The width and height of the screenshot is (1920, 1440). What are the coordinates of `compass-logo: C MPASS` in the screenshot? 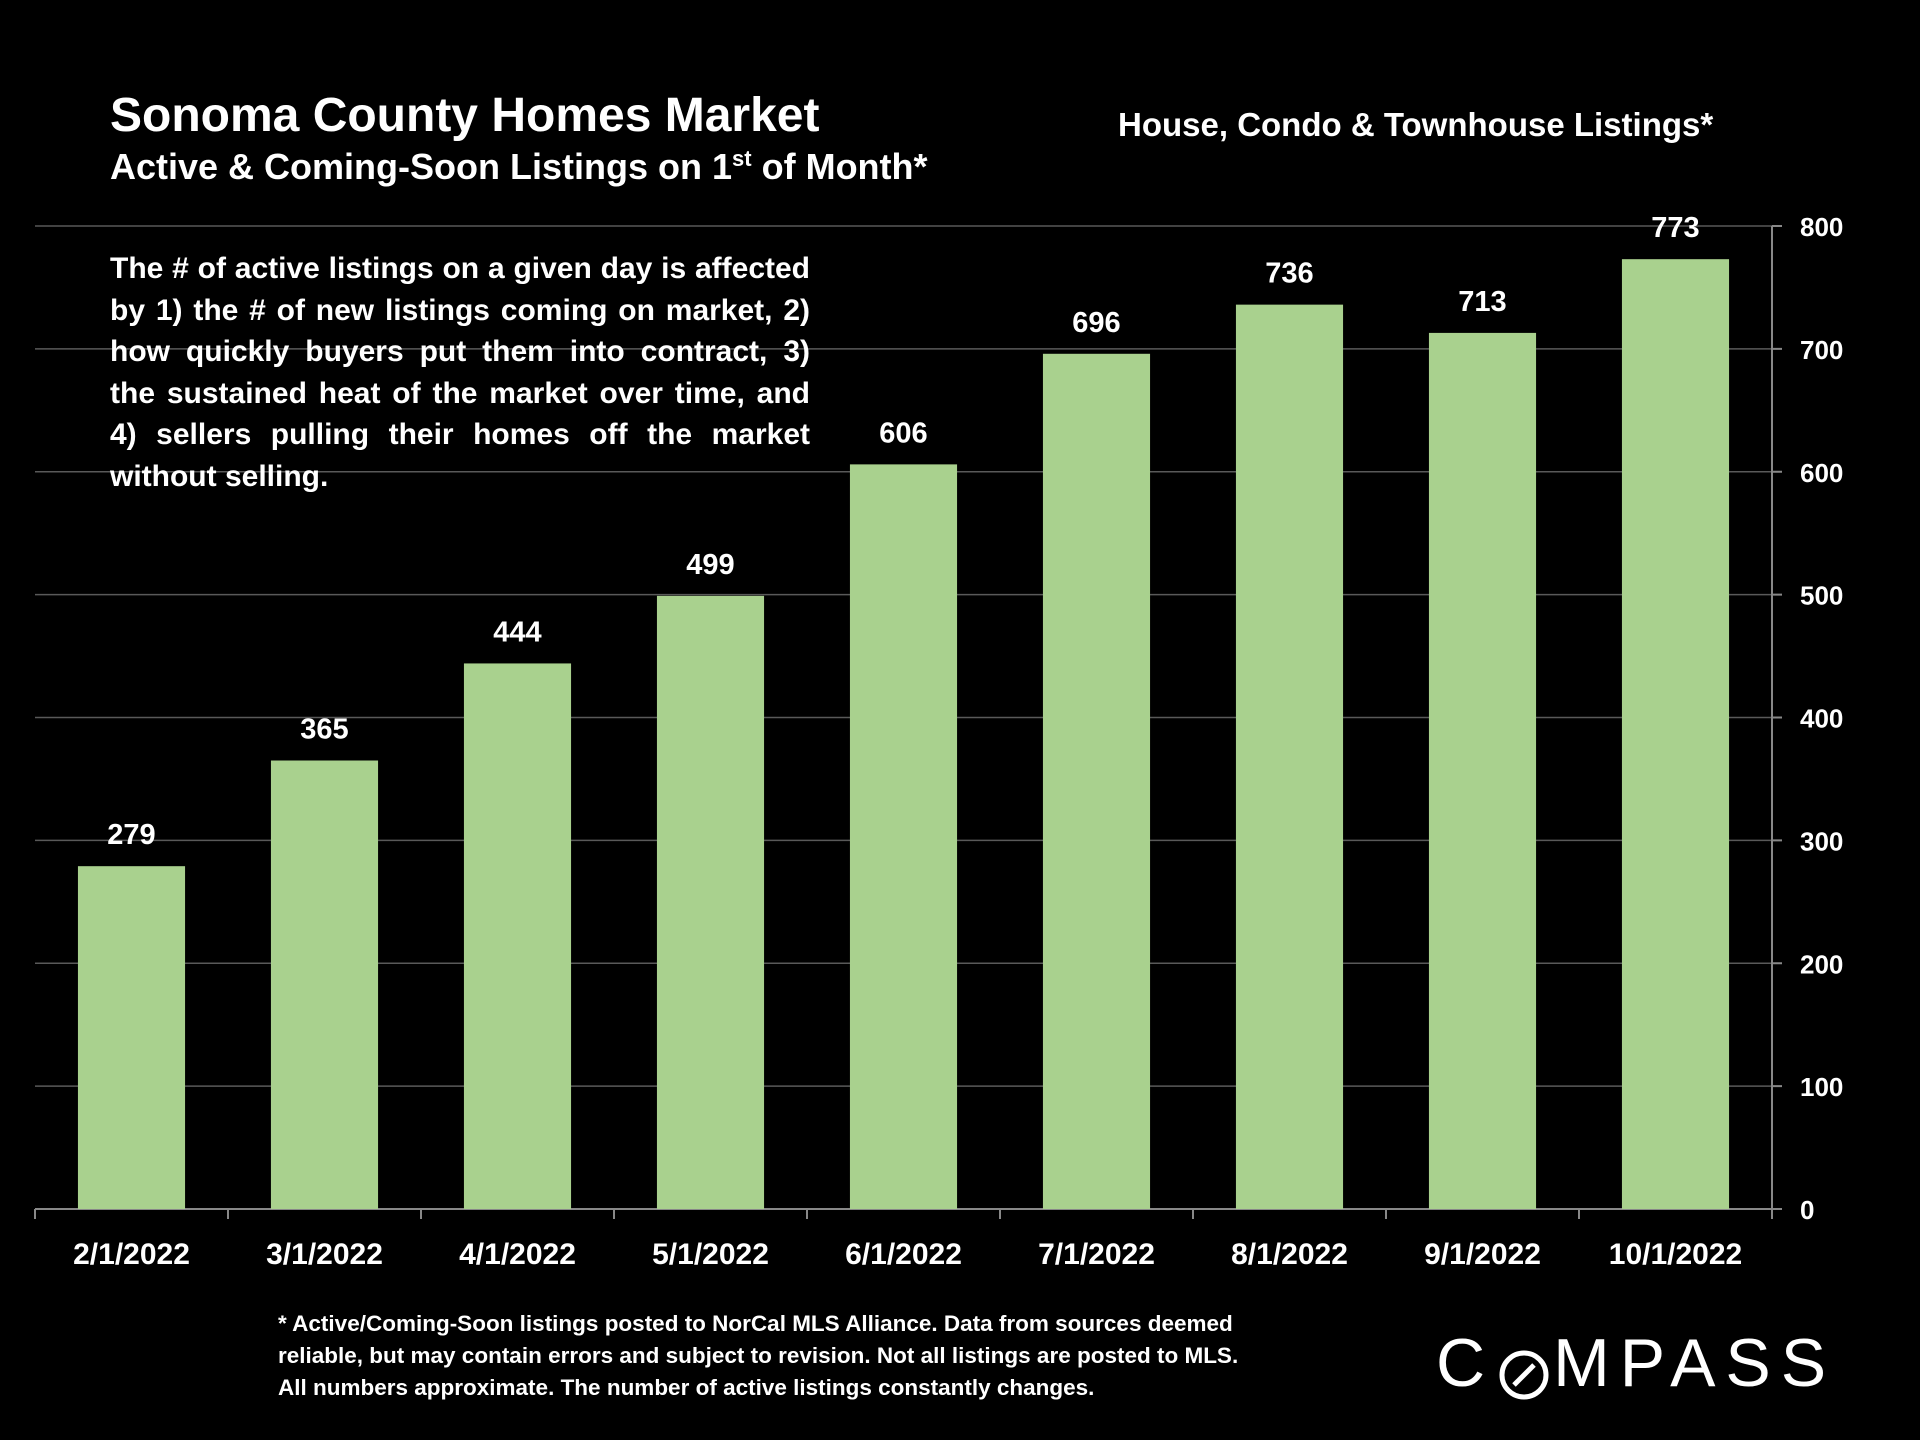 It's located at (1636, 1363).